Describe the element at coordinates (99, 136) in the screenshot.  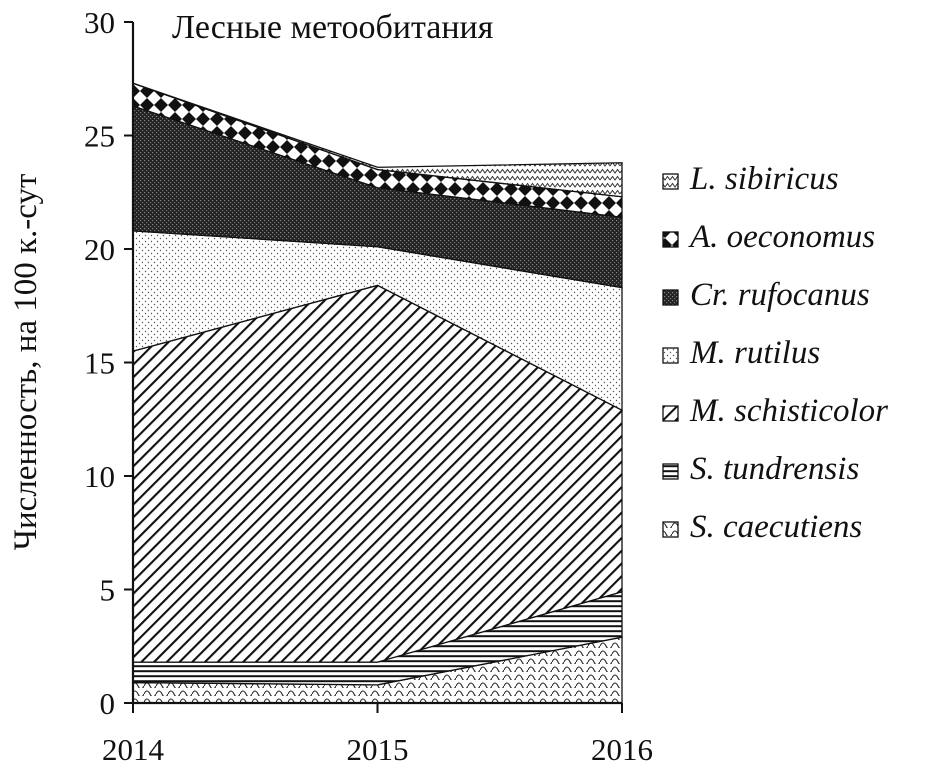
I see `y-tick-label: 25` at that location.